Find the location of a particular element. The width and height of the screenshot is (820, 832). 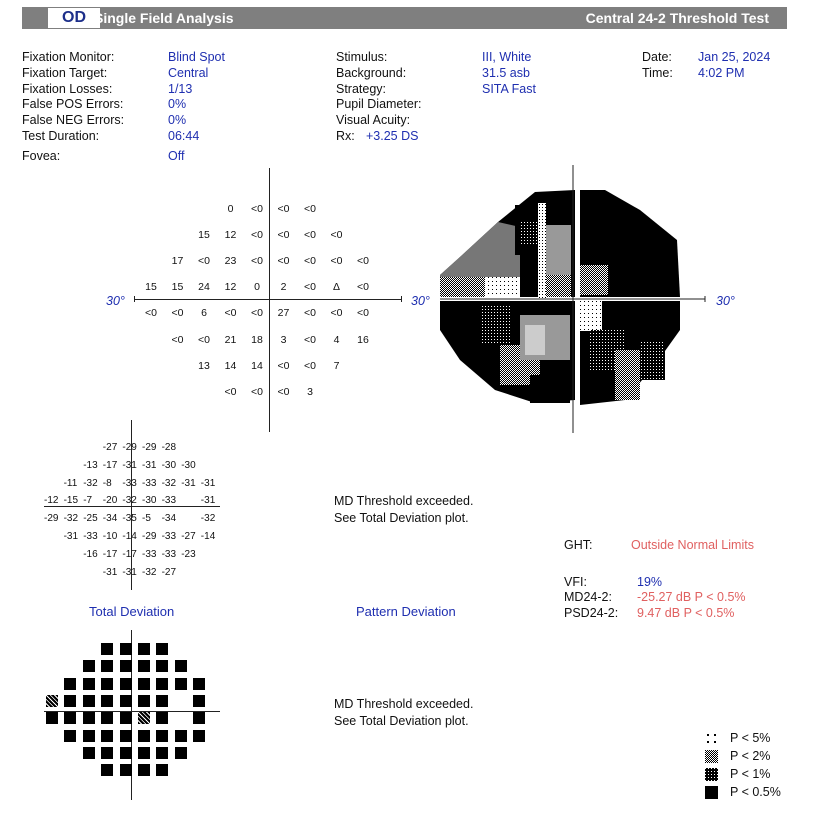

vfi-label: VFI: is located at coordinates (575, 582).